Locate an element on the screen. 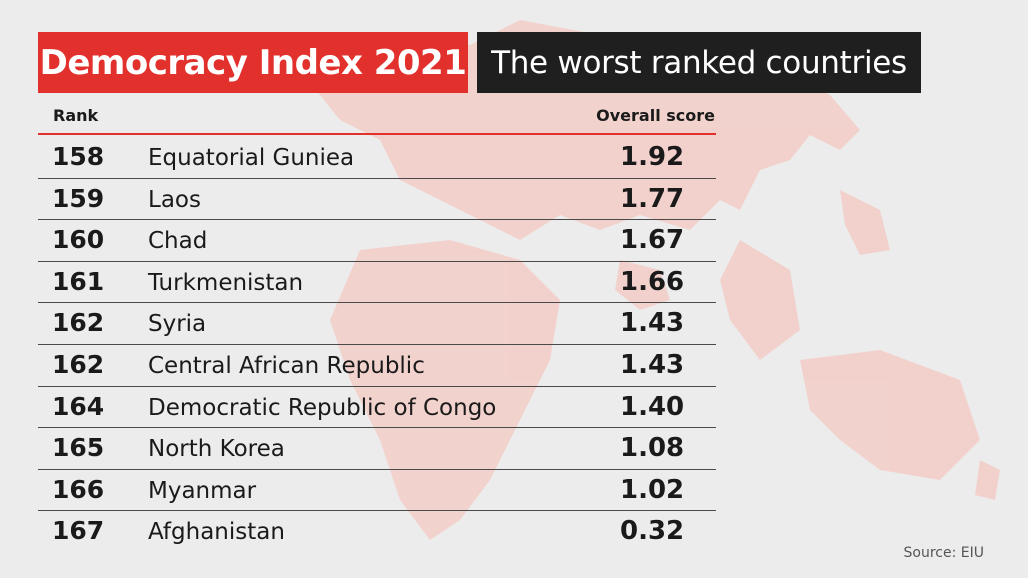  score-cell: 1.67 is located at coordinates (652, 240).